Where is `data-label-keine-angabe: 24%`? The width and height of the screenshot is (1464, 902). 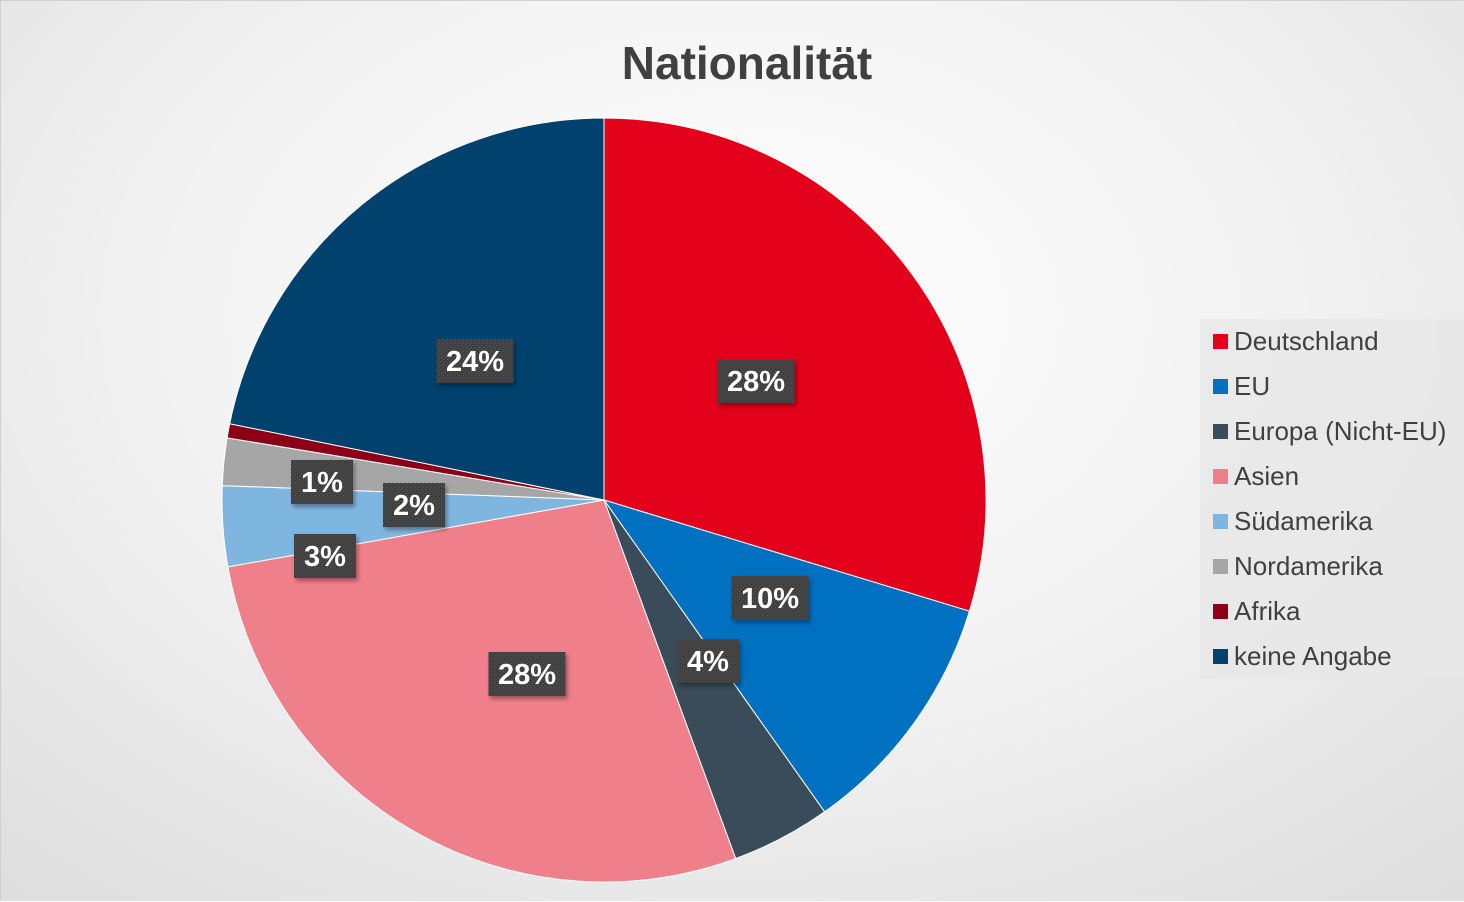
data-label-keine-angabe: 24% is located at coordinates (475, 361).